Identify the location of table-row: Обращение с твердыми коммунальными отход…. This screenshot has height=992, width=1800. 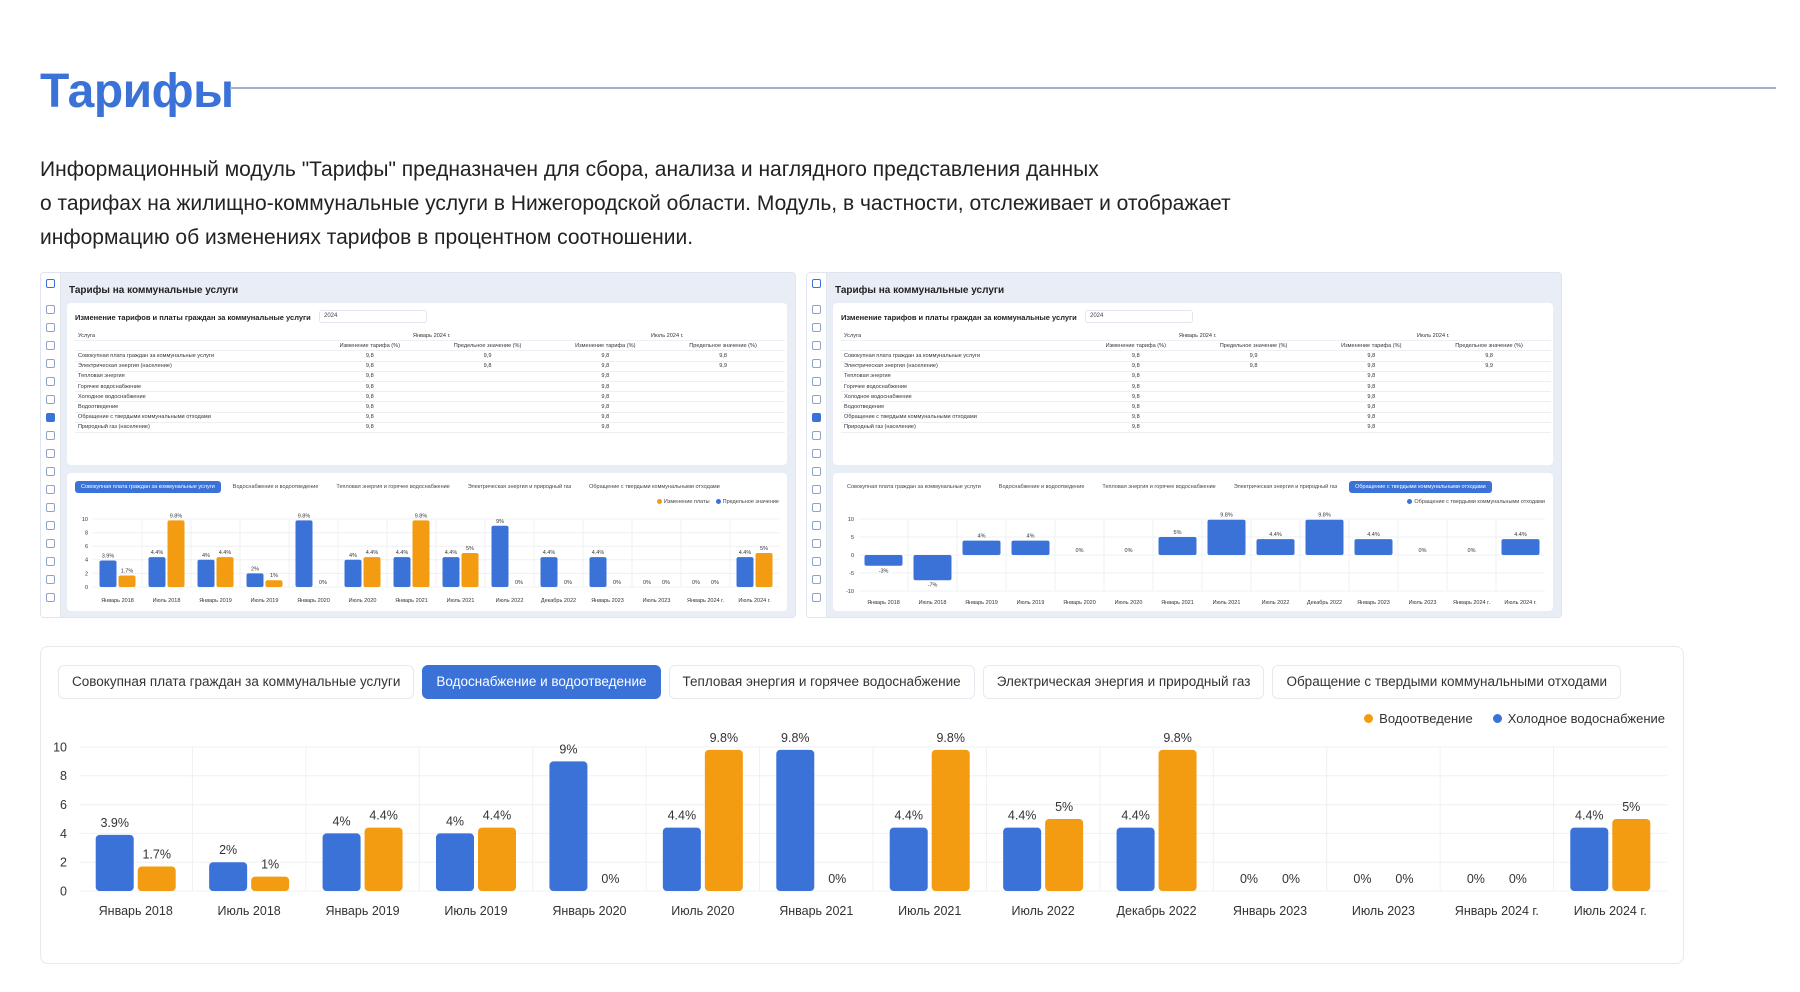
(430, 417).